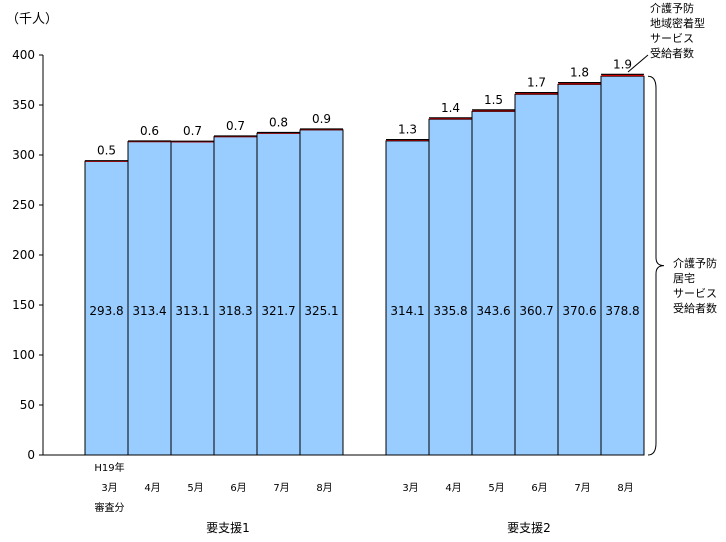 This screenshot has height=542, width=726. Describe the element at coordinates (149, 311) in the screenshot. I see `bar-value-label: 313.4` at that location.